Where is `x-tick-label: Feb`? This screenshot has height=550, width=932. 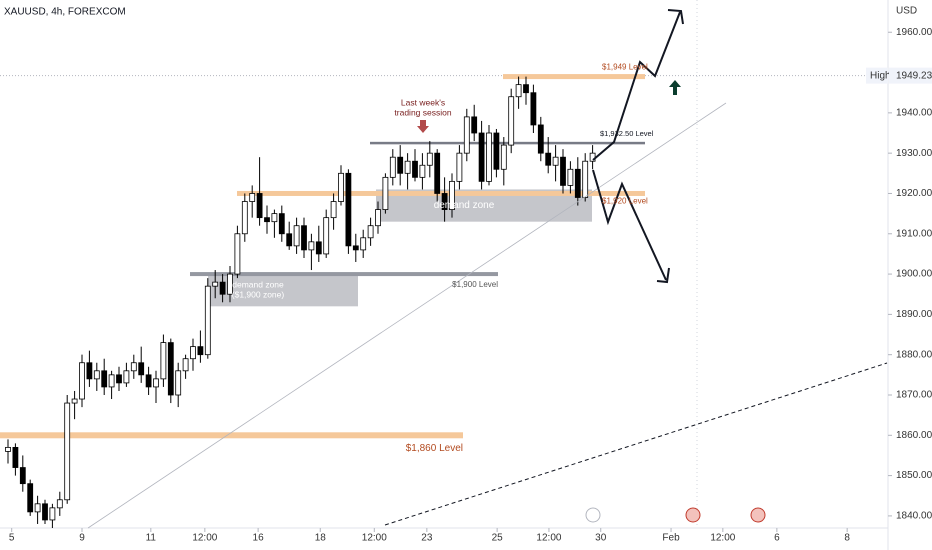 x-tick-label: Feb is located at coordinates (671, 538).